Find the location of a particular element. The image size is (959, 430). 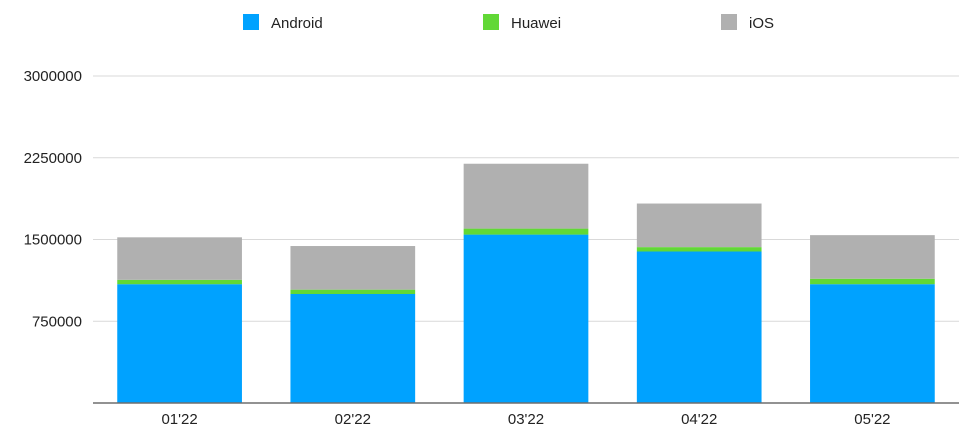

x-tick-label: 03'22 is located at coordinates (526, 419).